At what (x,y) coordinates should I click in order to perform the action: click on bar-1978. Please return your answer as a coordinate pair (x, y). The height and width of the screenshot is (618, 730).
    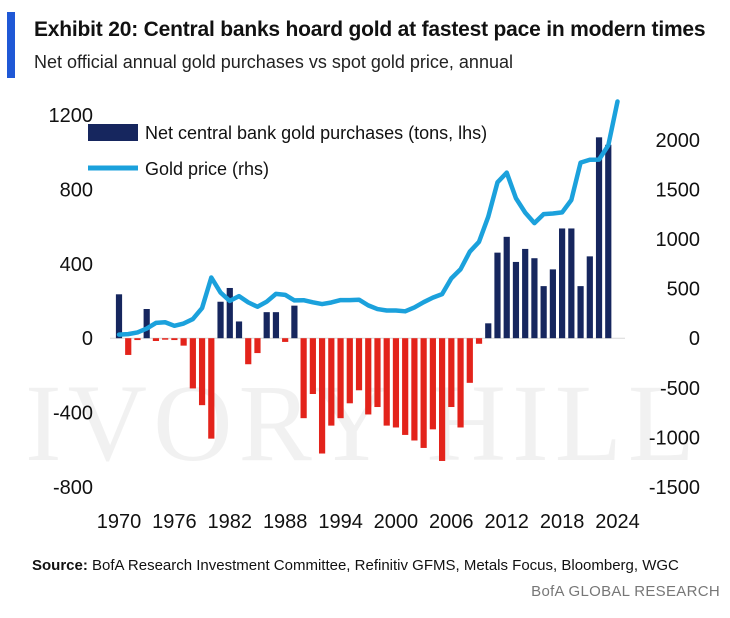
    Looking at the image, I should click on (192, 363).